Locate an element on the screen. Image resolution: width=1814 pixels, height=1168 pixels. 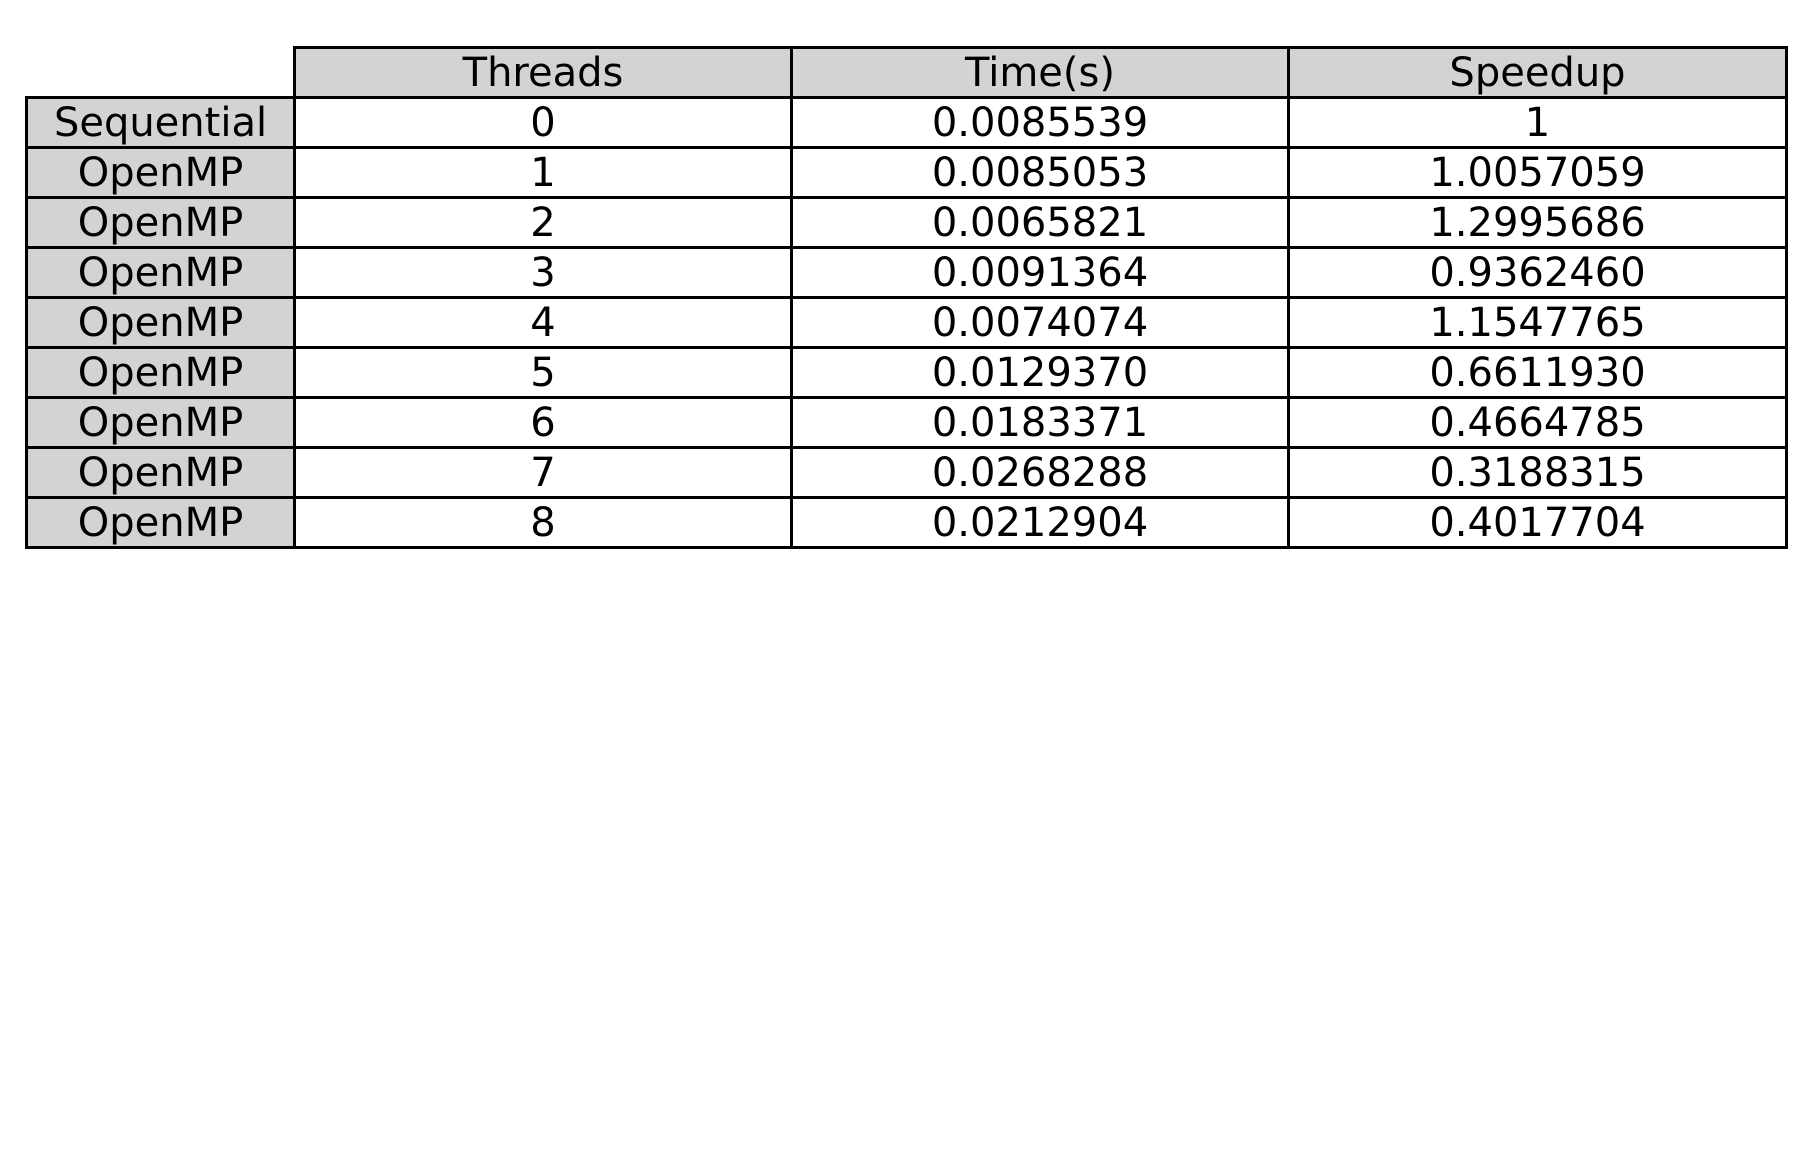
table-cell: 2 is located at coordinates (543, 222).